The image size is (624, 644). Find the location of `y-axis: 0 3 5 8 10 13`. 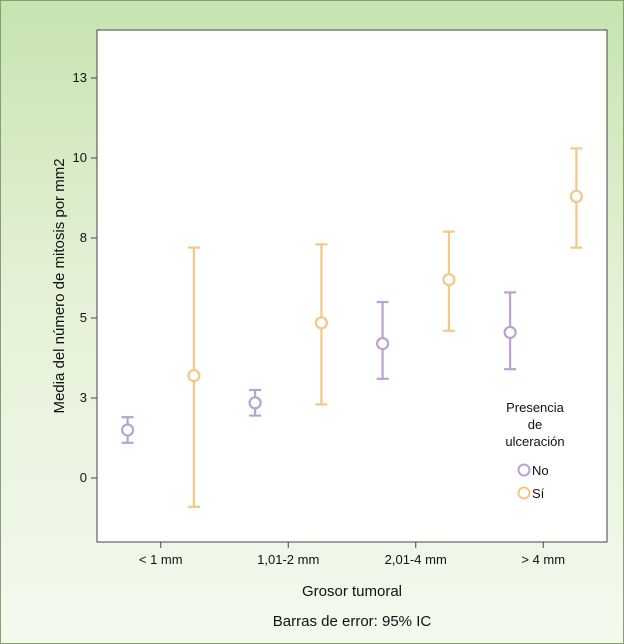

y-axis: 0 3 5 8 10 13 is located at coordinates (85, 277).